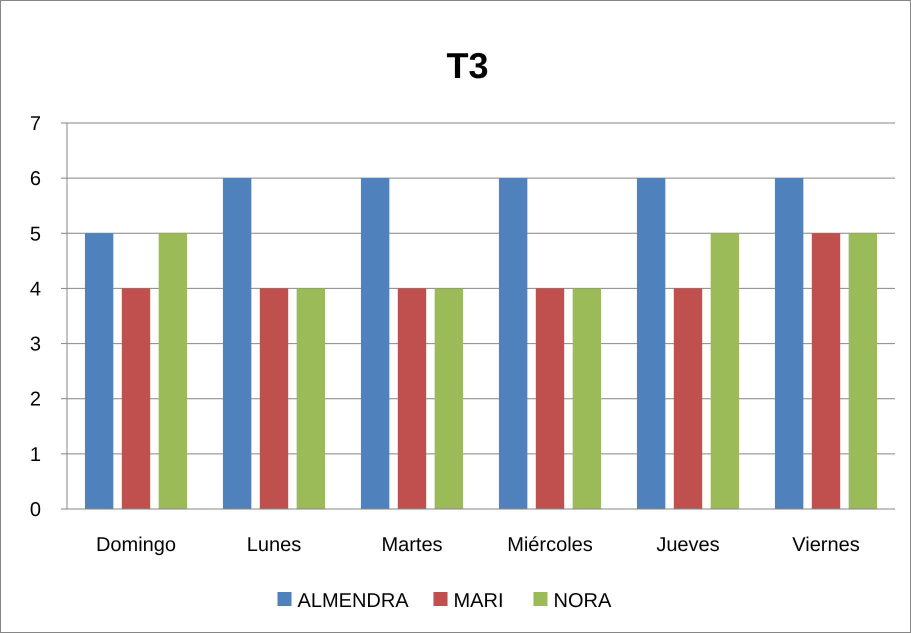  I want to click on y-tick-label: 0, so click(35, 510).